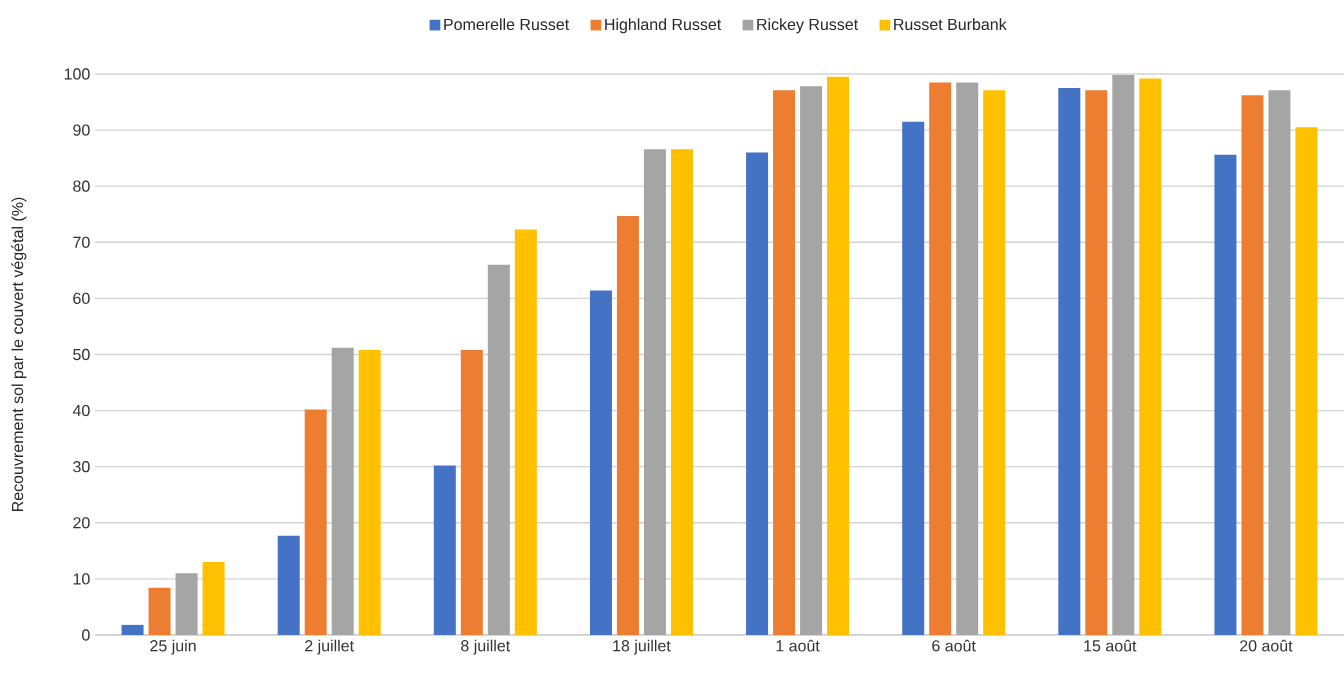 The image size is (1344, 673). I want to click on y-tick-label: 20, so click(81, 523).